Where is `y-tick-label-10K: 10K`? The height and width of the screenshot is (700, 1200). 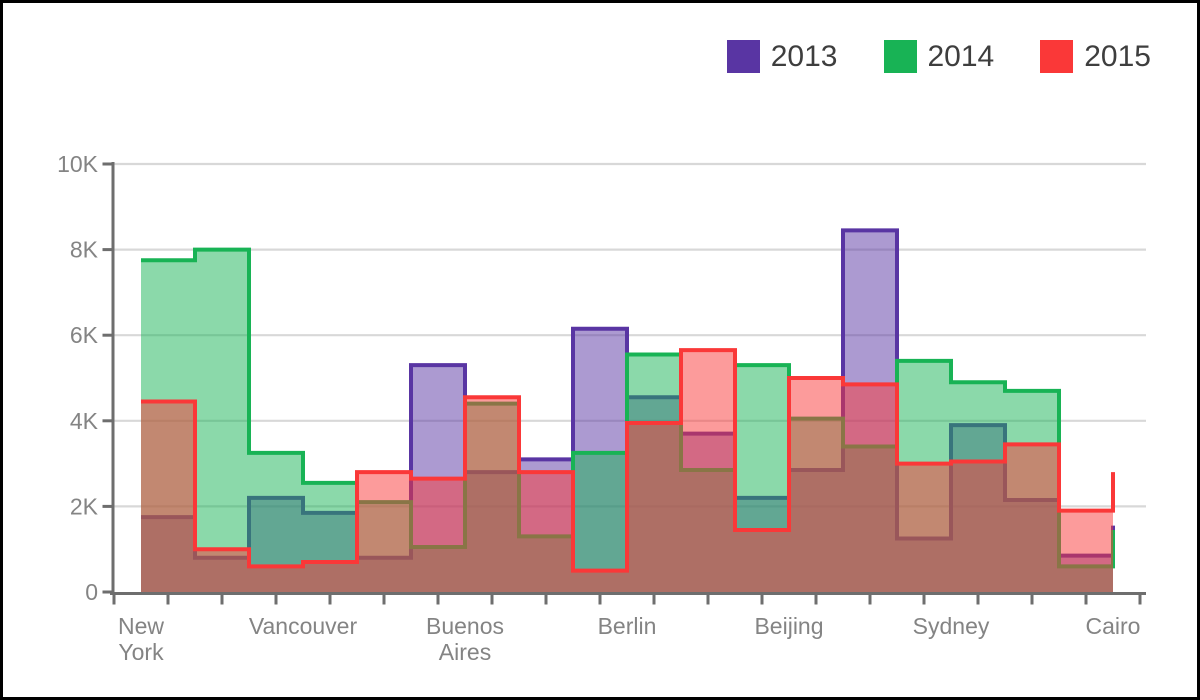 y-tick-label-10K: 10K is located at coordinates (78, 164).